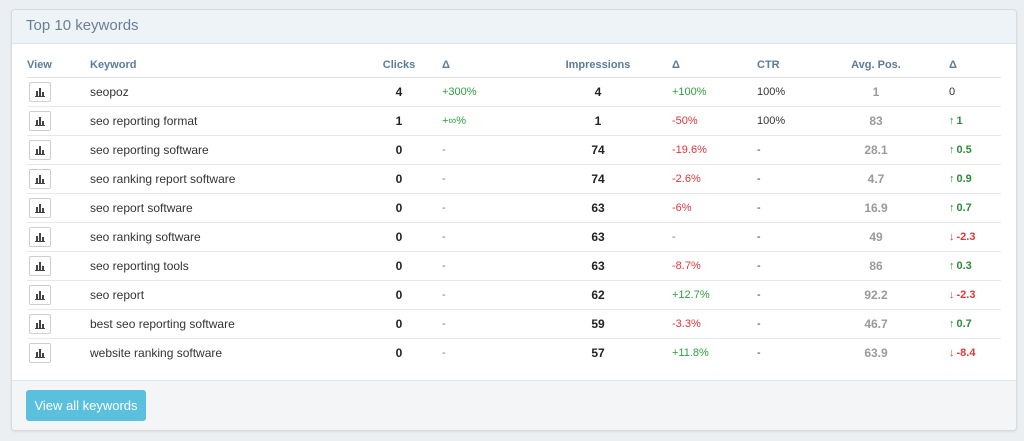 Image resolution: width=1024 pixels, height=441 pixels. I want to click on pos-delta-cell: ↑ 0.9, so click(964, 179).